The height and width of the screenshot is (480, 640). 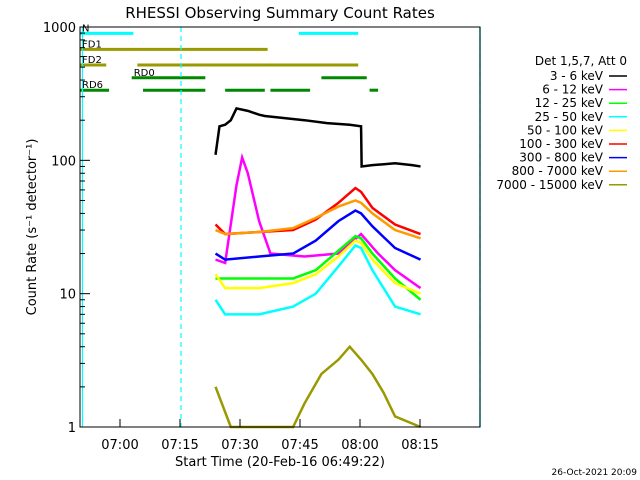 What do you see at coordinates (359, 445) in the screenshot?
I see `x-tick-label: 08:00` at bounding box center [359, 445].